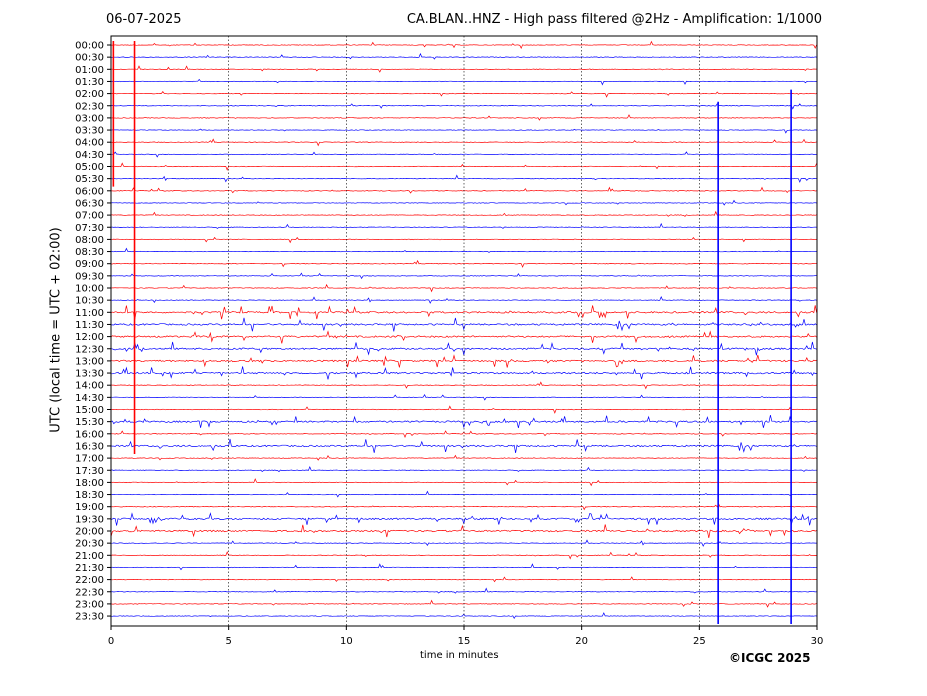 This screenshot has width=927, height=696. What do you see at coordinates (89, 46) in the screenshot?
I see `y-tick-label-0: 00:00` at bounding box center [89, 46].